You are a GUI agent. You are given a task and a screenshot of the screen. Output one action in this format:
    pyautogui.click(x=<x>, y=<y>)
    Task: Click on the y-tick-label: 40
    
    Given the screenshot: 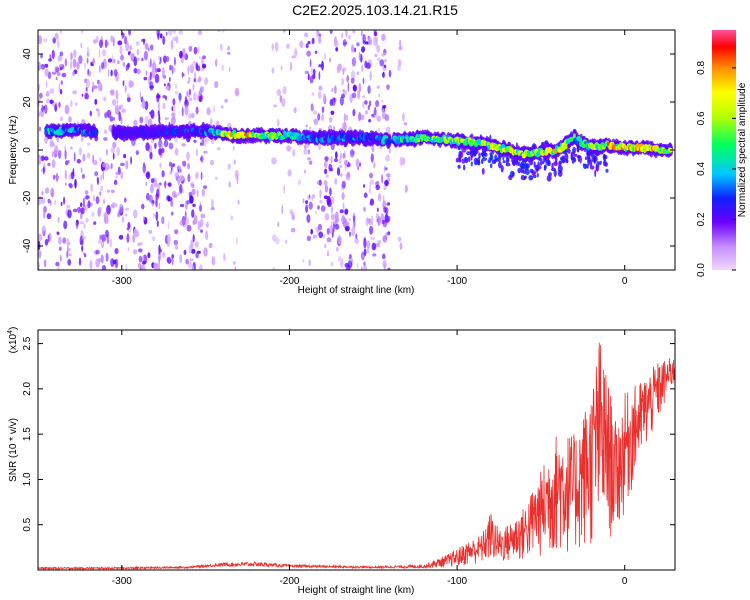 What is the action you would take?
    pyautogui.click(x=27, y=54)
    